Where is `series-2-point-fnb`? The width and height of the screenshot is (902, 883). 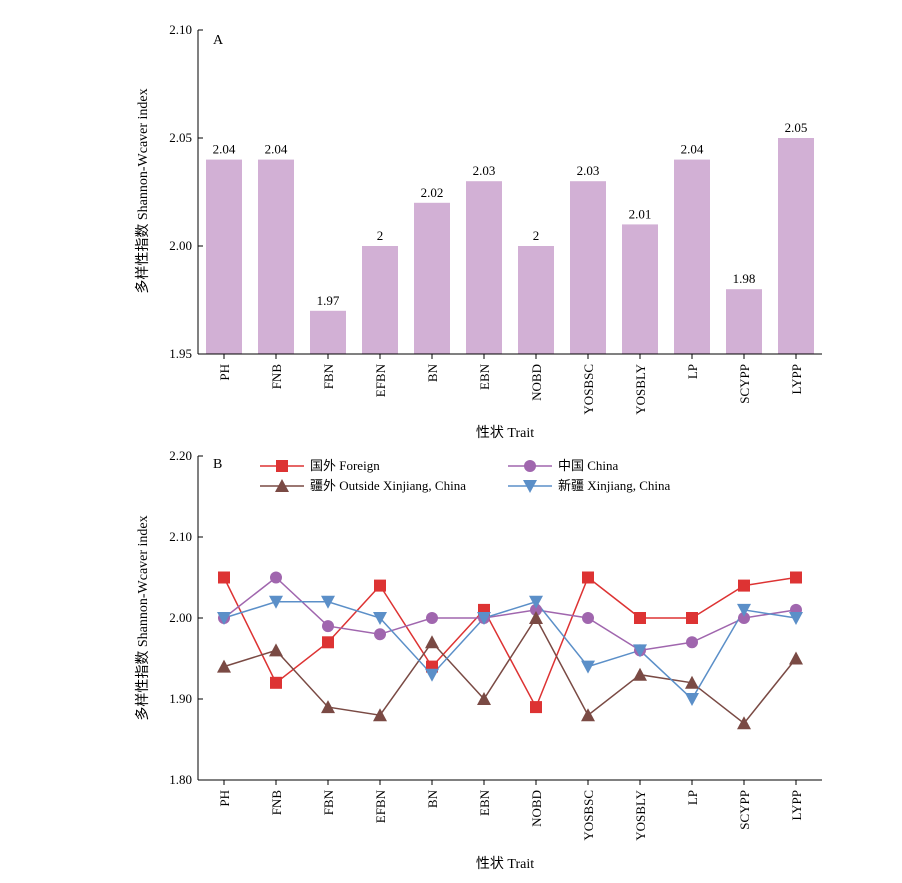 series-2-point-fnb is located at coordinates (276, 577).